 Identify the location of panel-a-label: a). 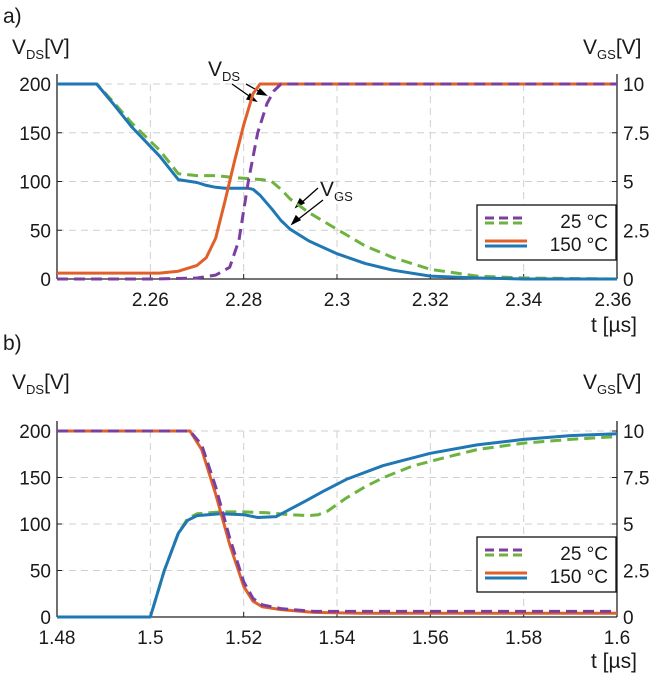
(12, 16).